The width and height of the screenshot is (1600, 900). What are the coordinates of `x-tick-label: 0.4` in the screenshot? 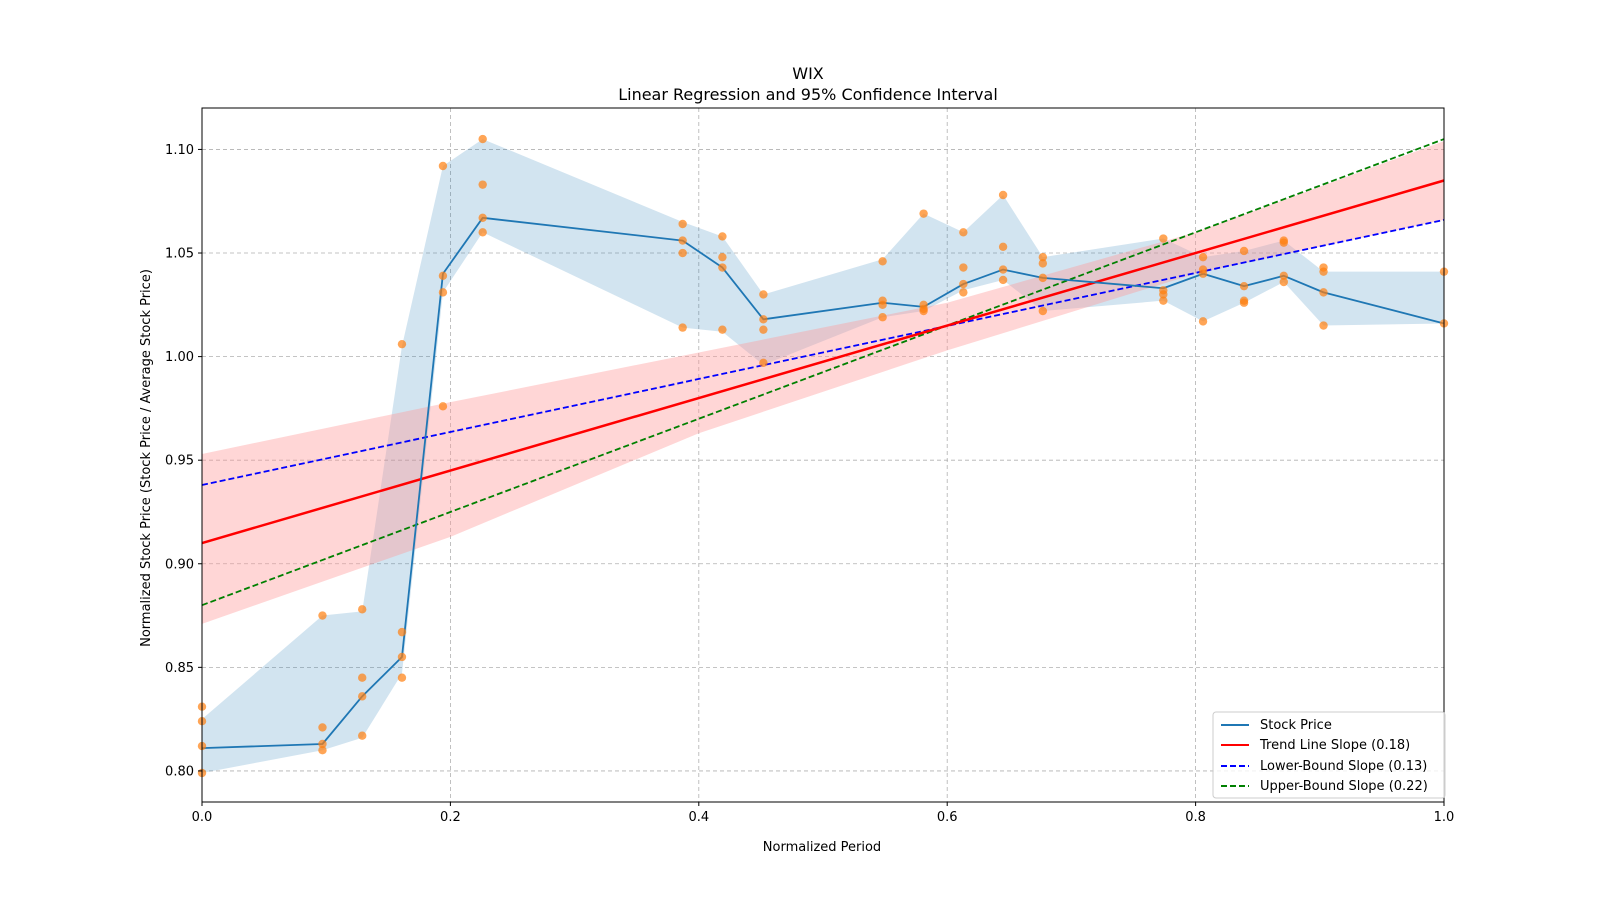 It's located at (698, 817).